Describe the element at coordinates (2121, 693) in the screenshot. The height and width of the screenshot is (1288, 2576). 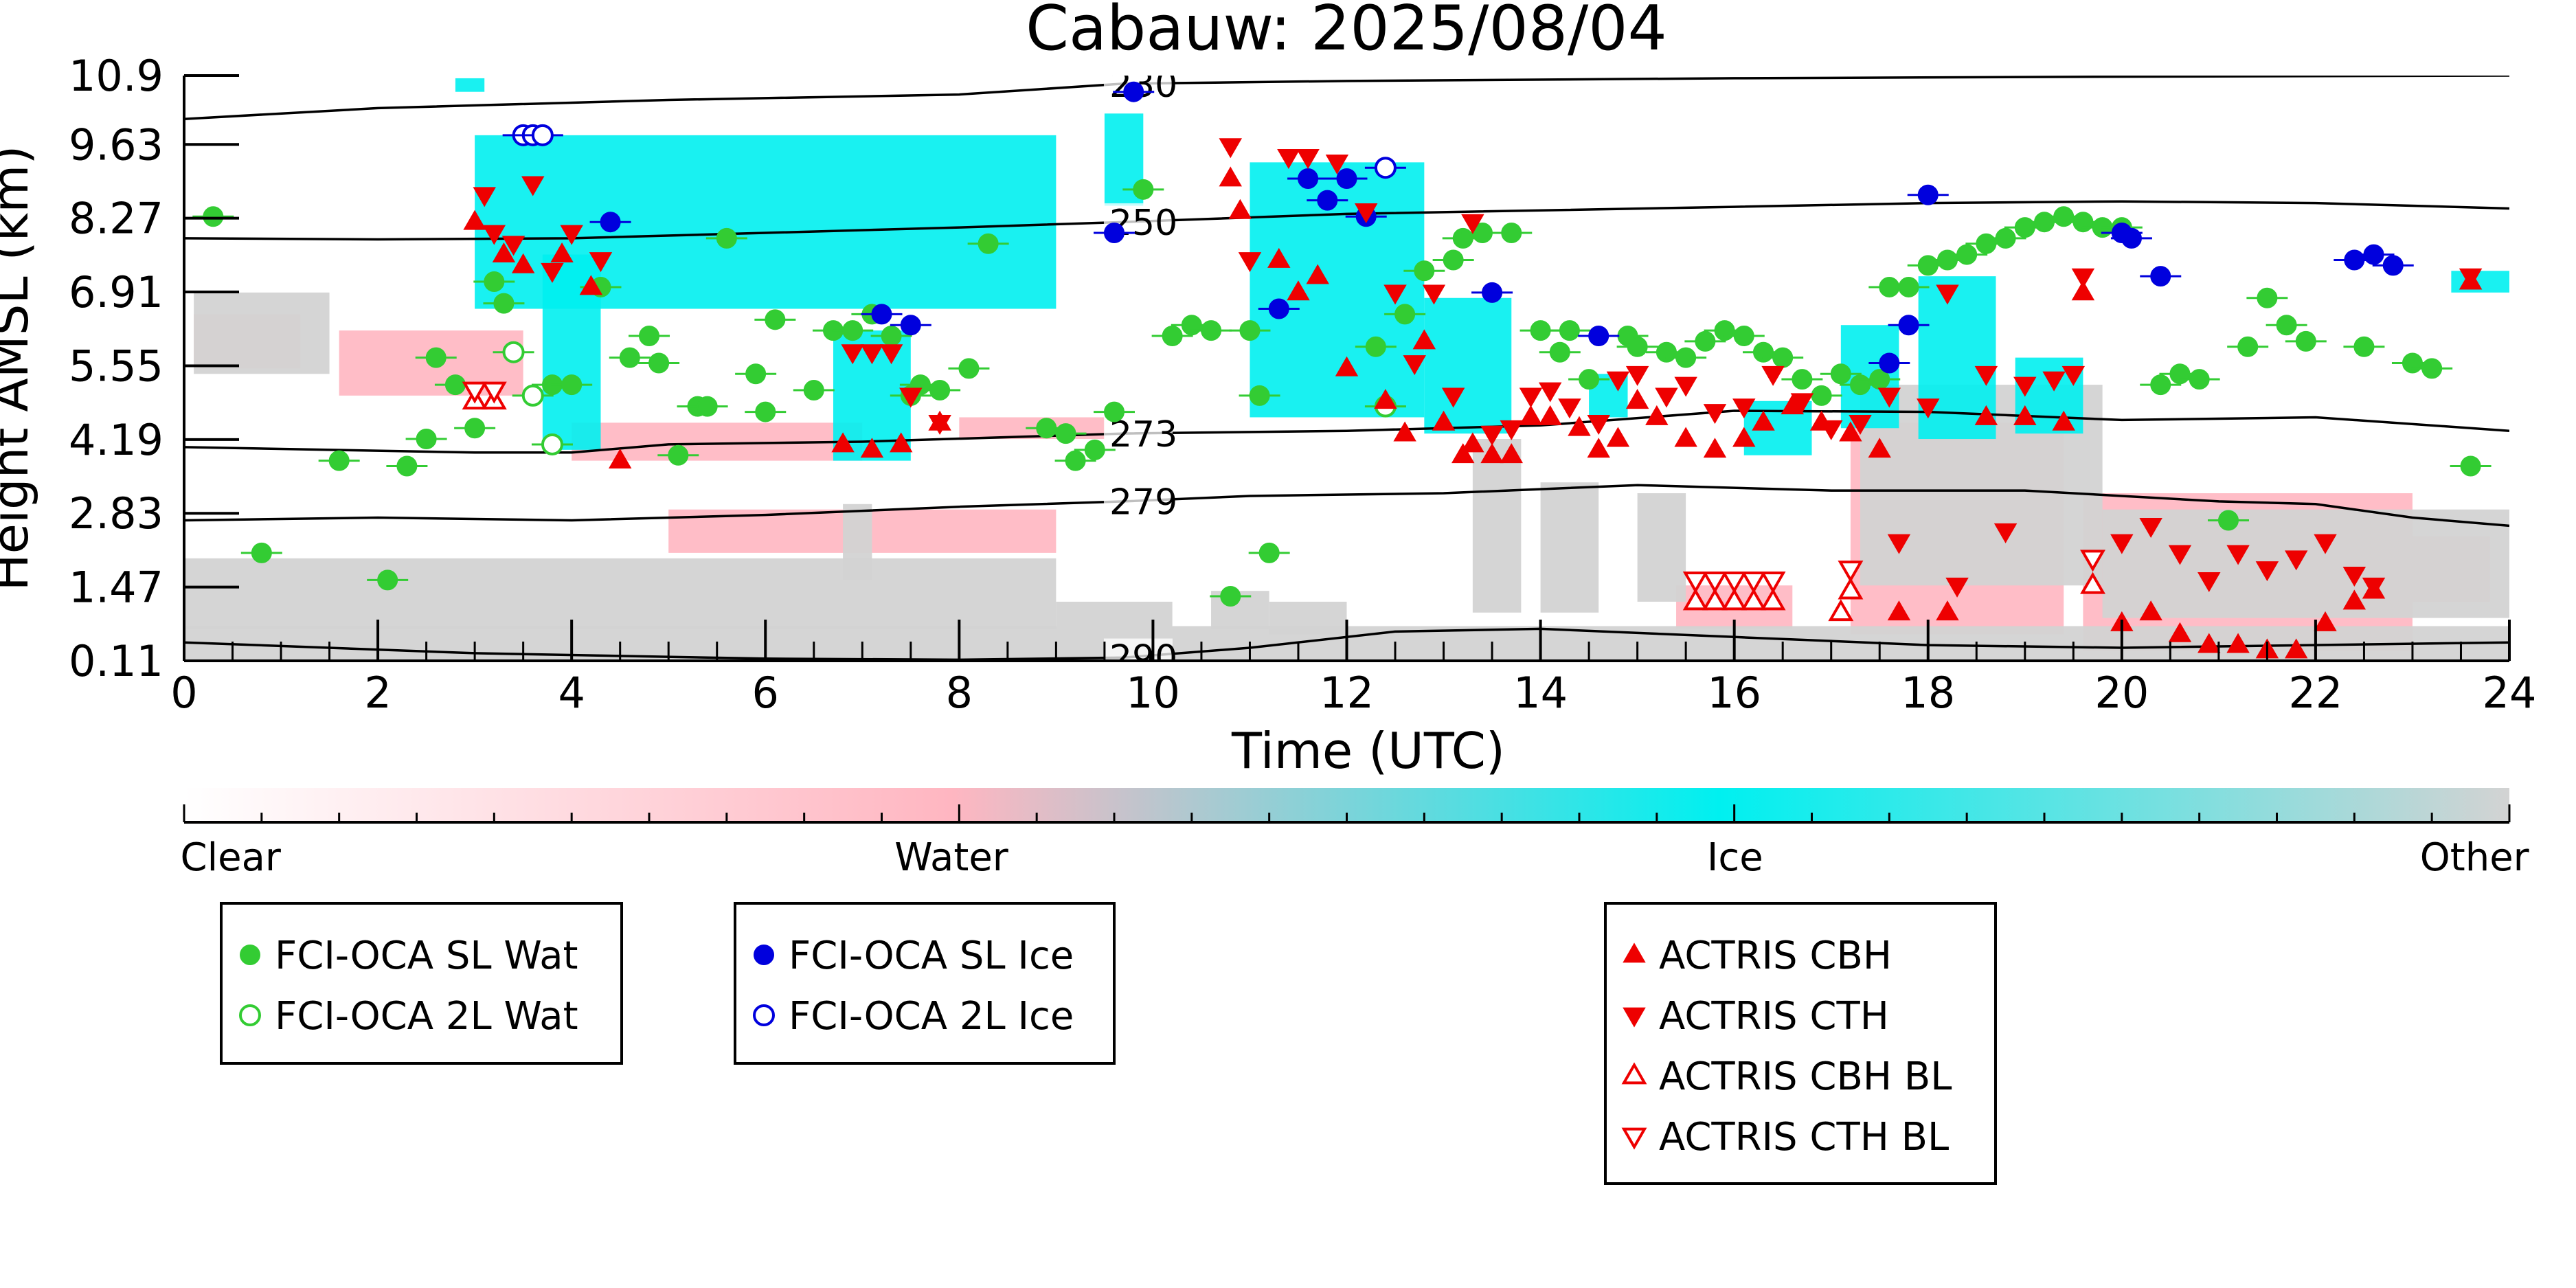
I see `x-tick-label: 20` at that location.